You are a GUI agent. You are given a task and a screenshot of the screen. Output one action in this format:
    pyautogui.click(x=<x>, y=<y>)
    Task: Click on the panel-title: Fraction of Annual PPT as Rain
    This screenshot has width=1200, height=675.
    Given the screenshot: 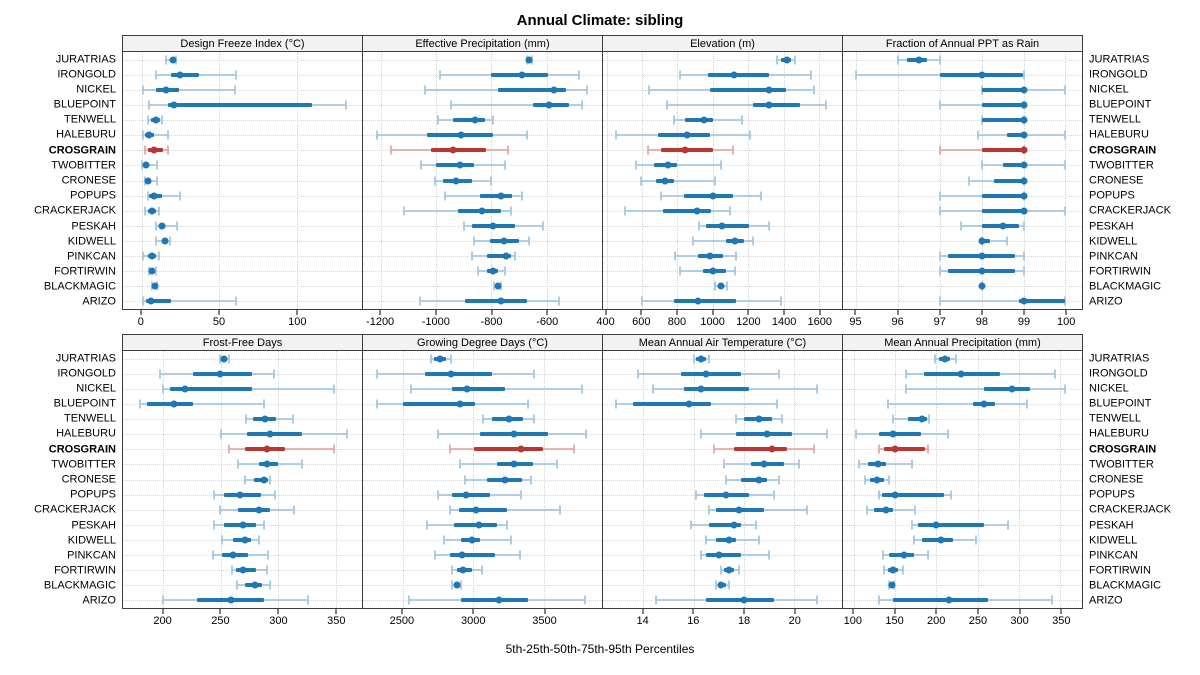 What is the action you would take?
    pyautogui.click(x=962, y=43)
    